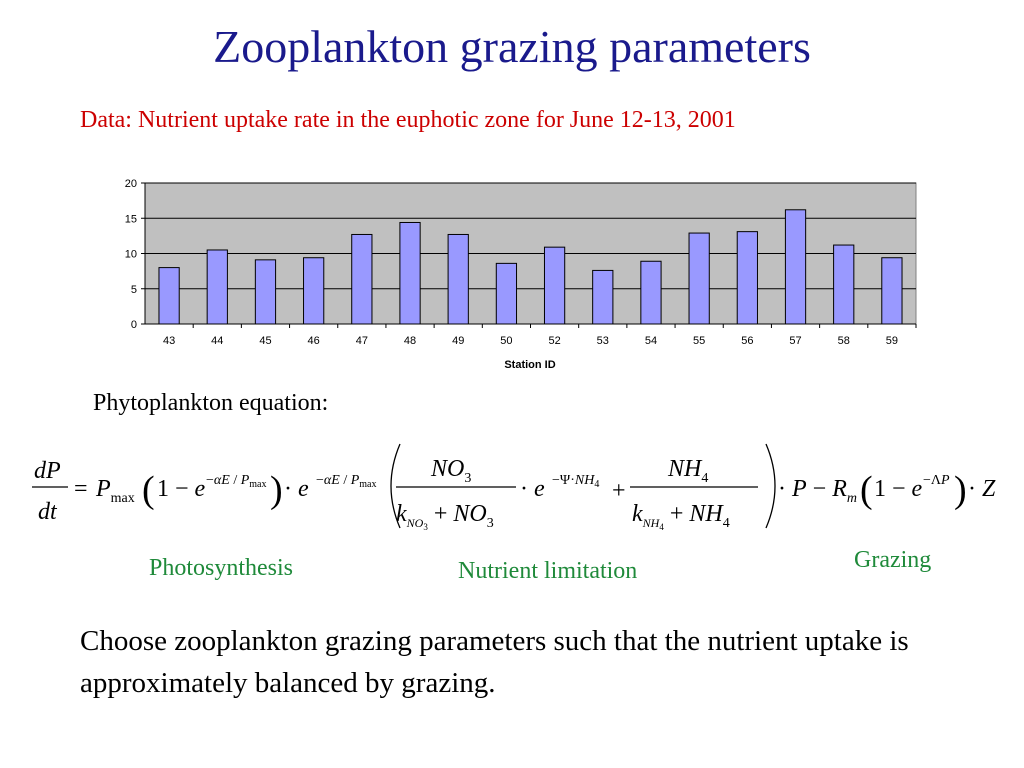  Describe the element at coordinates (603, 341) in the screenshot. I see `x-tick-label: 53` at that location.